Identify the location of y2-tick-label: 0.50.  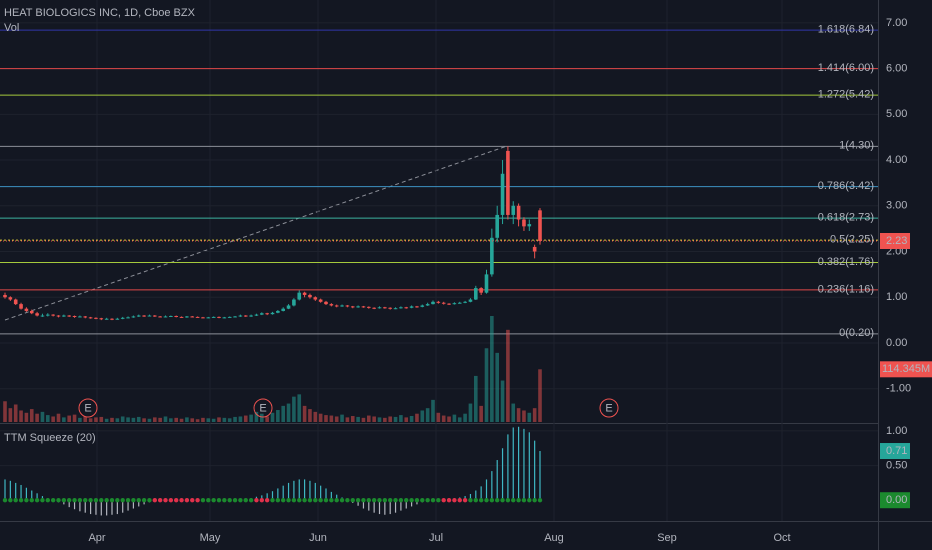
(896, 465).